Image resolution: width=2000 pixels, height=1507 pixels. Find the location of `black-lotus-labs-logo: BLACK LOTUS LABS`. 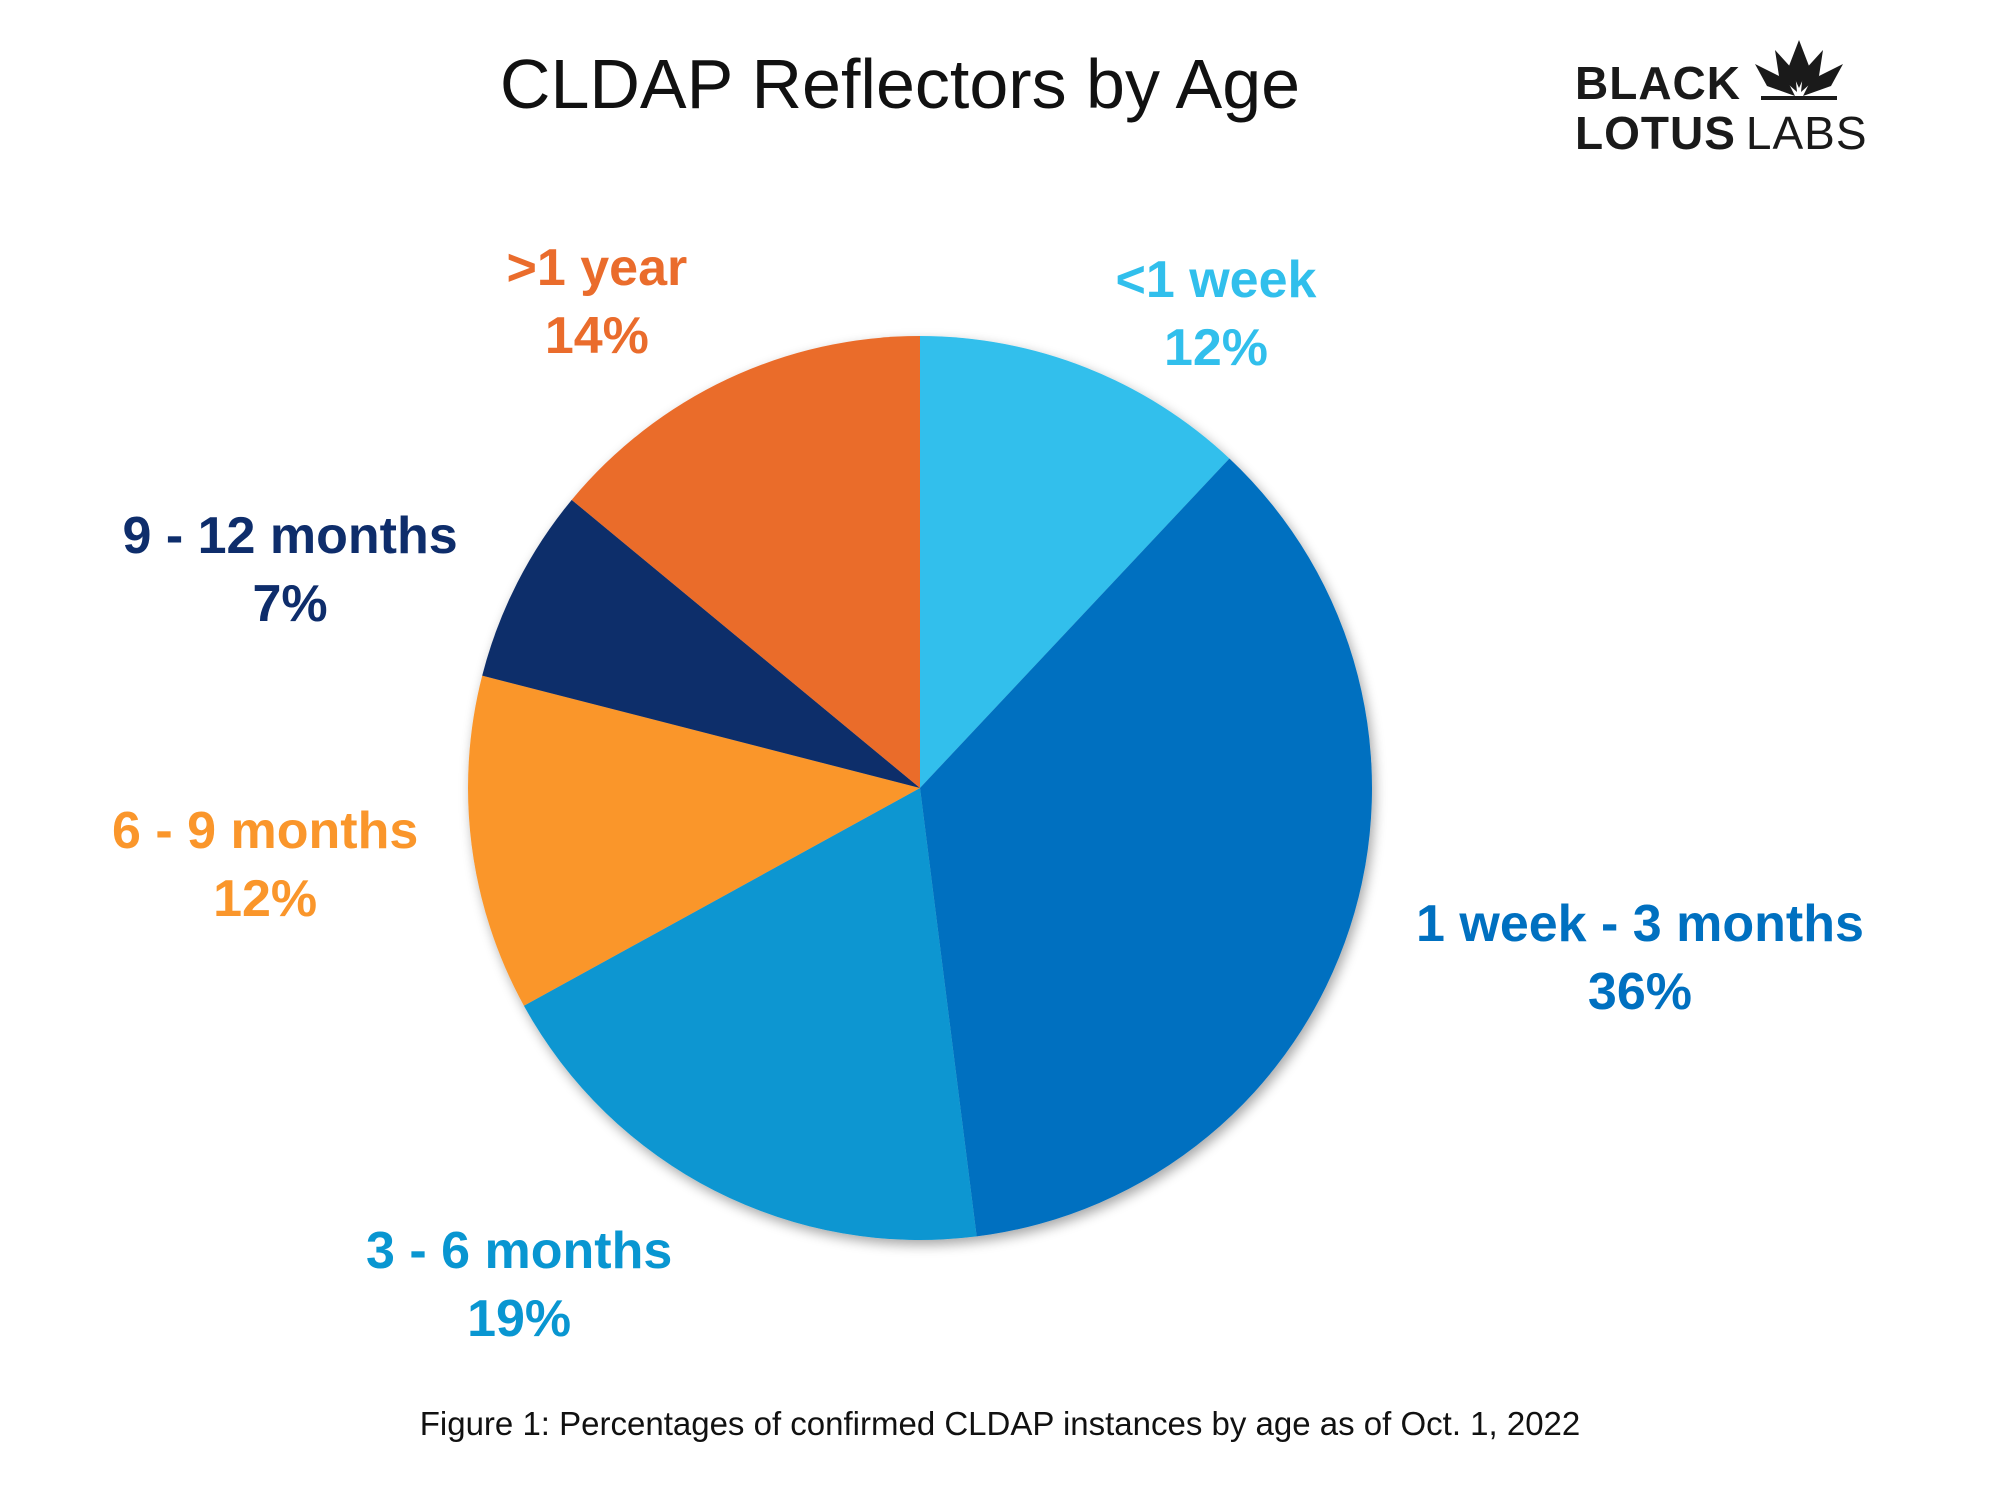

black-lotus-labs-logo: BLACK LOTUS LABS is located at coordinates (1725, 101).